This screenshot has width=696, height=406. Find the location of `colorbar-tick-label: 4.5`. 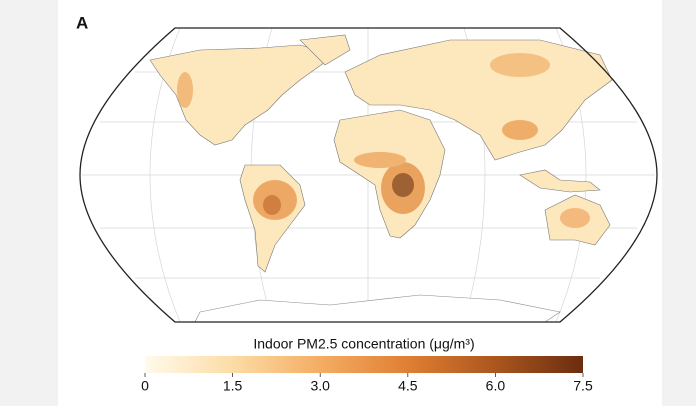

colorbar-tick-label: 4.5 is located at coordinates (408, 386).